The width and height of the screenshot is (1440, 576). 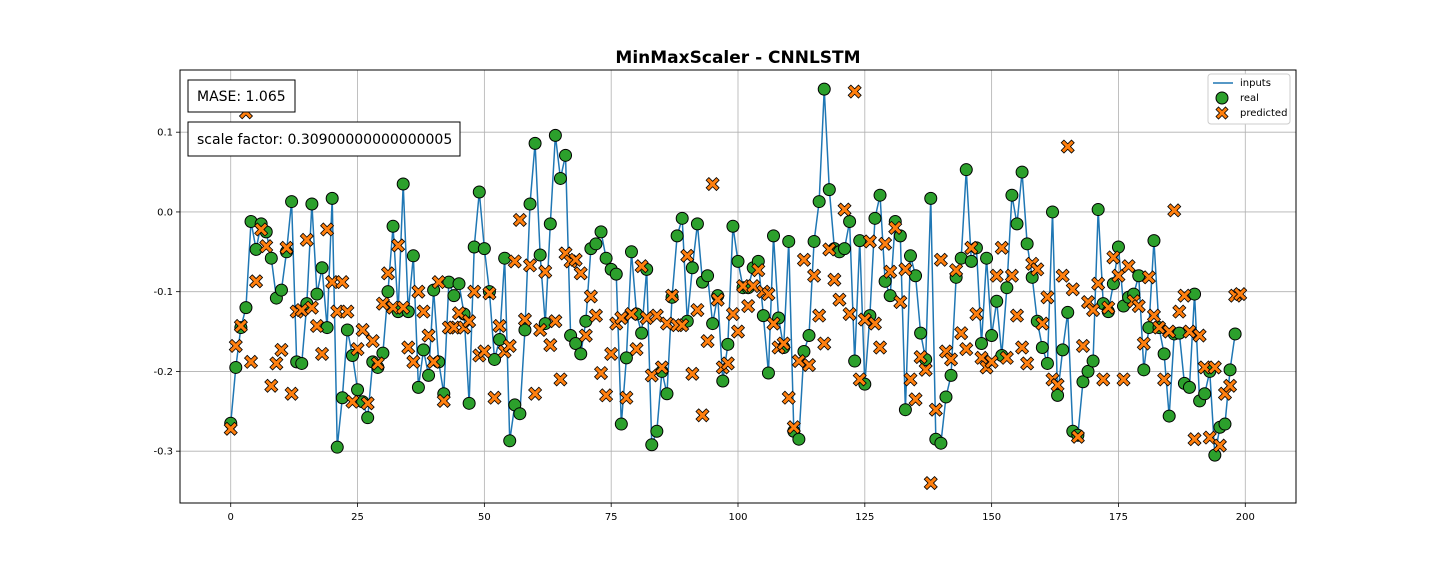 I want to click on legend: inputs real predicted, so click(x=1249, y=99).